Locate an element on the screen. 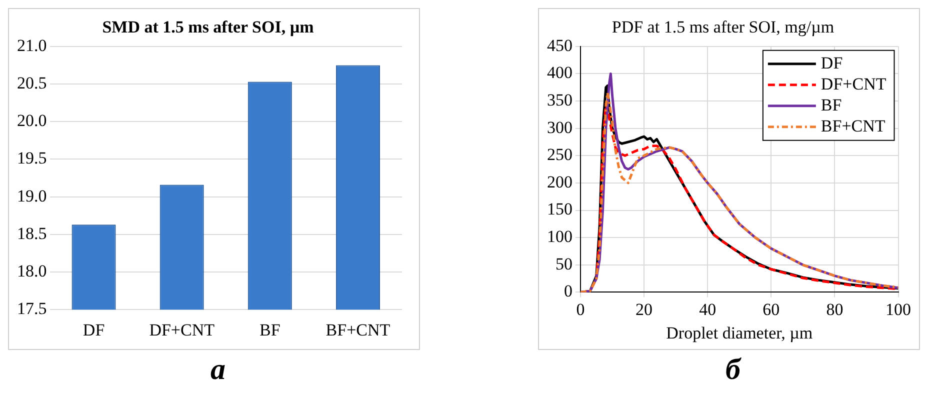 This screenshot has width=936, height=410. x-tick-label: BF is located at coordinates (270, 330).